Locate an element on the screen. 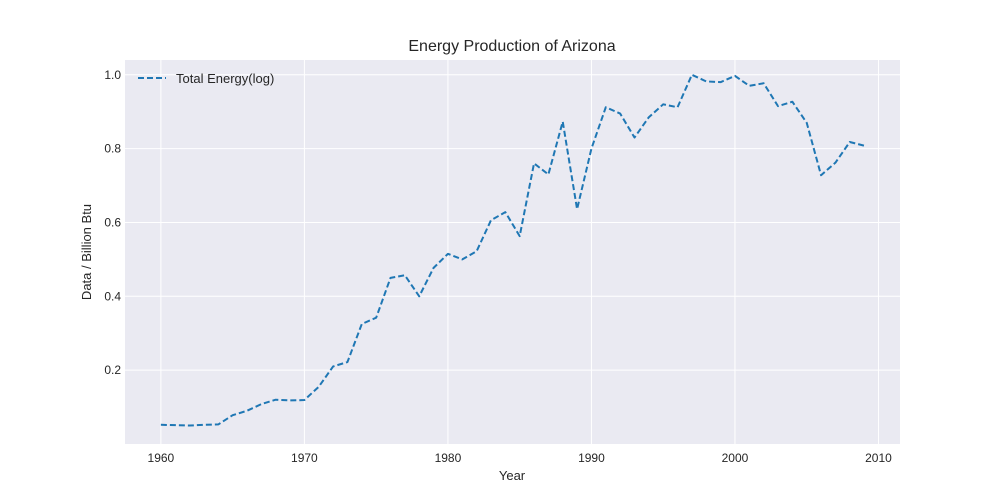  x-tick-label: 1980 is located at coordinates (448, 458).